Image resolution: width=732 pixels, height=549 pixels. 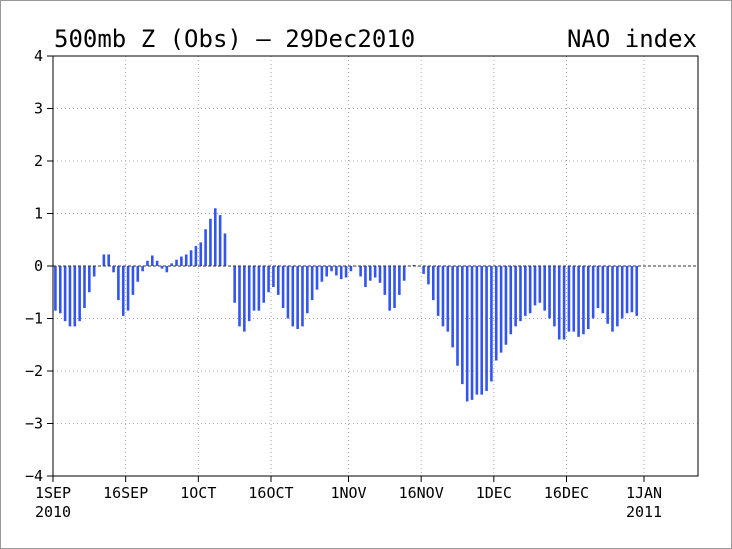 What do you see at coordinates (198, 493) in the screenshot?
I see `x-tick-label: 1OCT` at bounding box center [198, 493].